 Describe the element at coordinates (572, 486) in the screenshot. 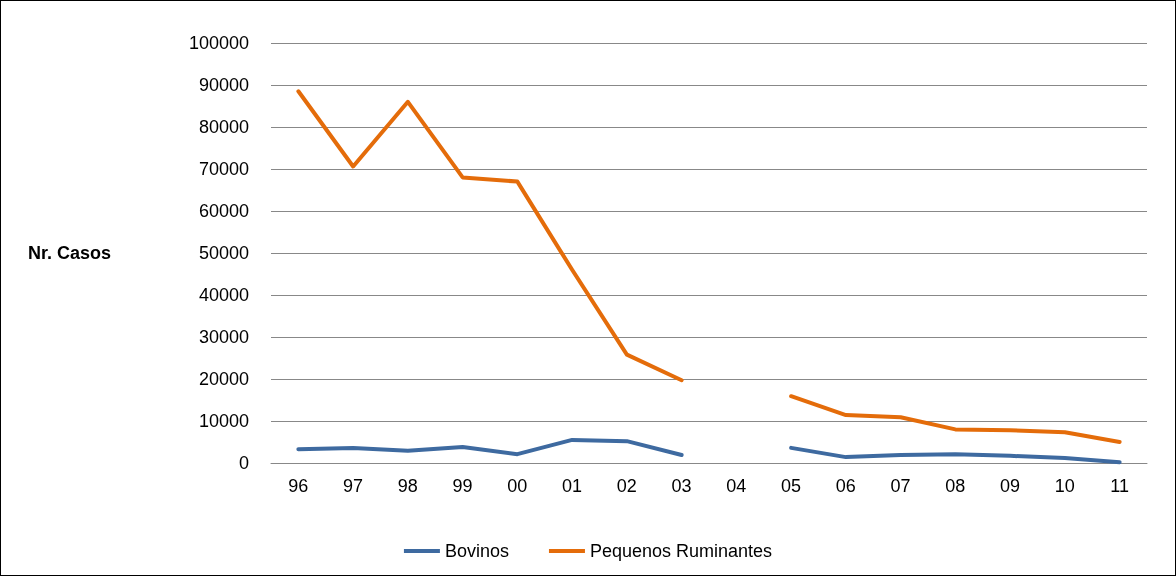

I see `x-tick-label: 01` at that location.